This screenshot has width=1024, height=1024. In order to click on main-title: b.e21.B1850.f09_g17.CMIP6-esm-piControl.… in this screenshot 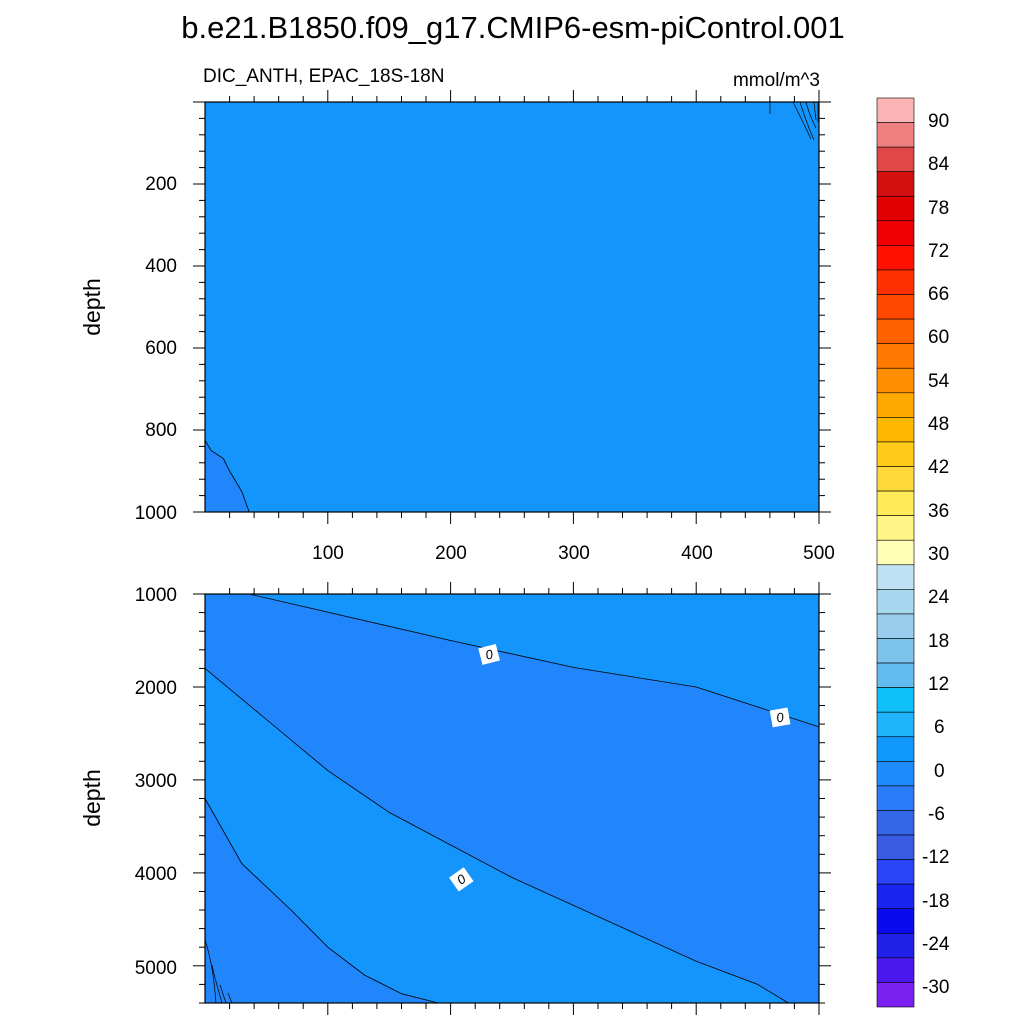, I will do `click(512, 27)`.